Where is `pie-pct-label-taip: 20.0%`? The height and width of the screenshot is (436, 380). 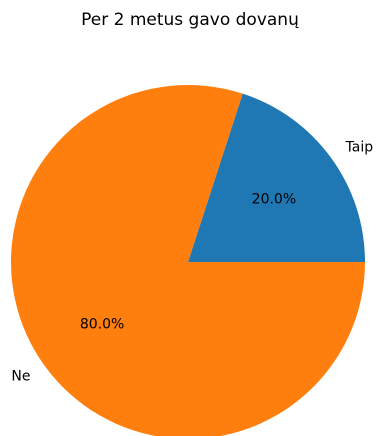 pie-pct-label-taip: 20.0% is located at coordinates (274, 200).